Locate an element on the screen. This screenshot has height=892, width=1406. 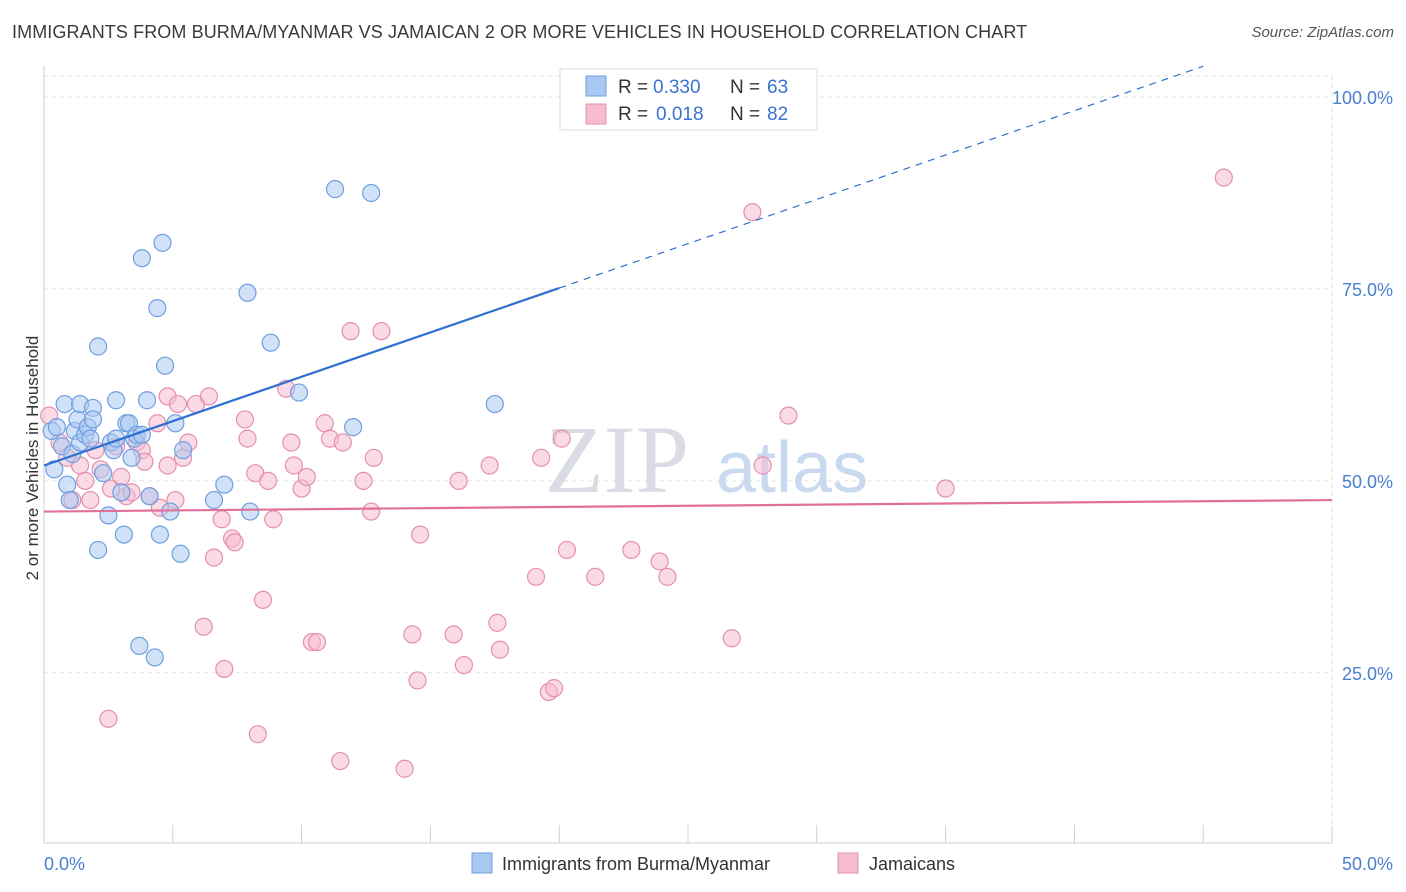
bottom-legend: Immigrants from Burma/Myanmar Jamaicans is located at coordinates (713, 863).